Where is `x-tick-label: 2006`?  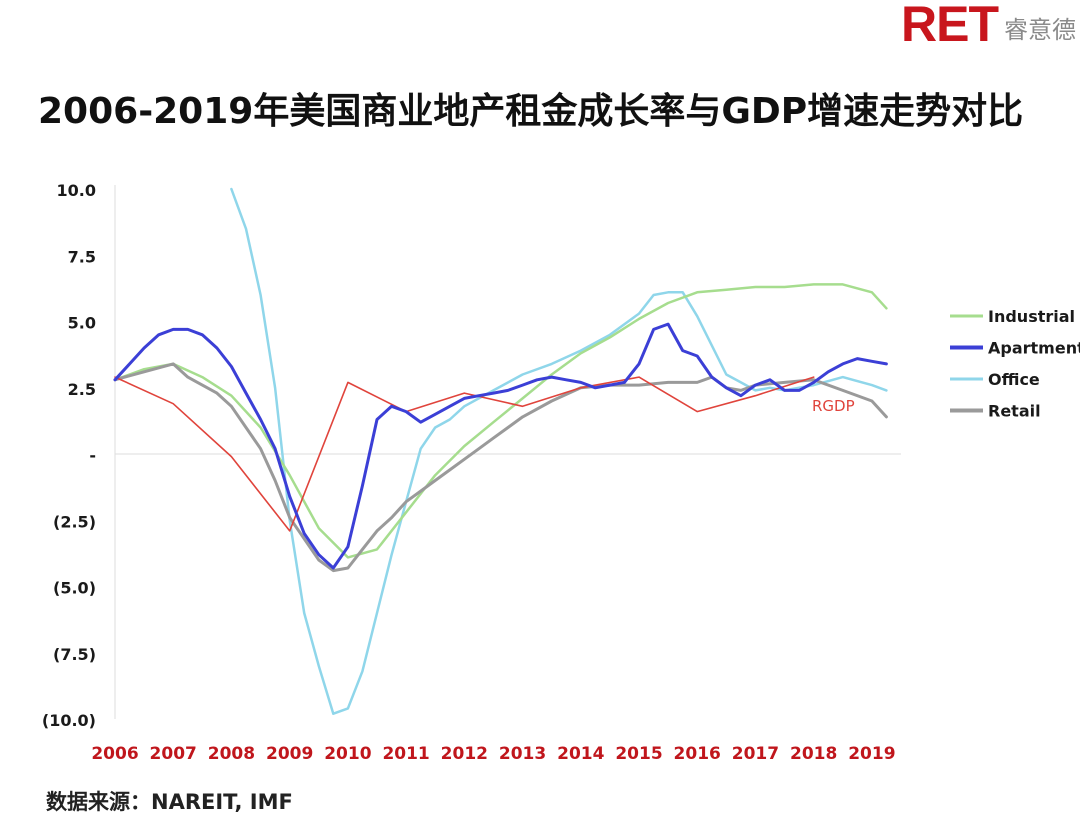 x-tick-label: 2006 is located at coordinates (114, 754).